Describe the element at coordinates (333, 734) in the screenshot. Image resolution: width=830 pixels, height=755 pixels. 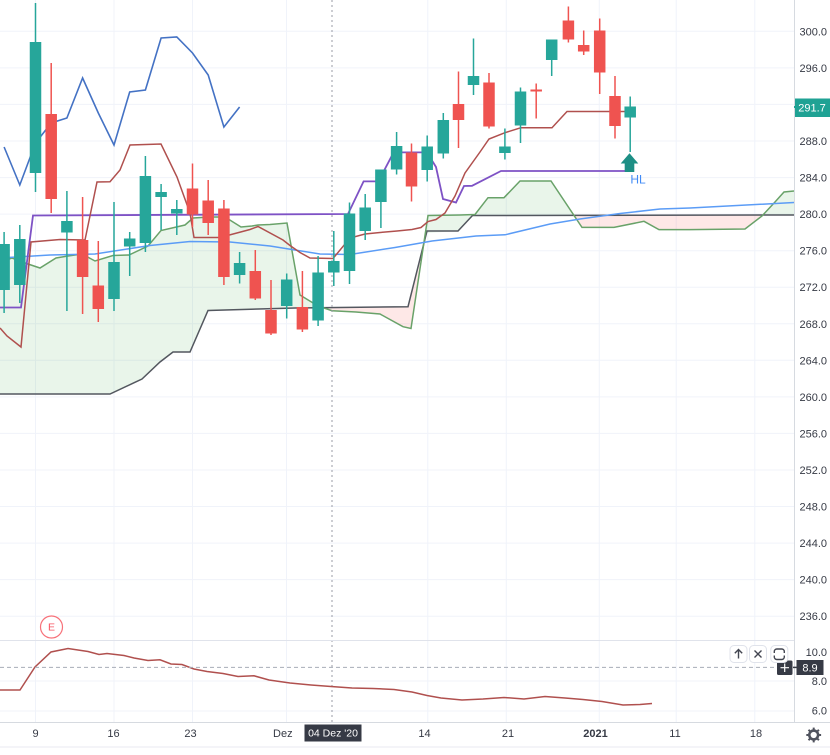
I see `svg-text: 04 Dez '20` at that location.